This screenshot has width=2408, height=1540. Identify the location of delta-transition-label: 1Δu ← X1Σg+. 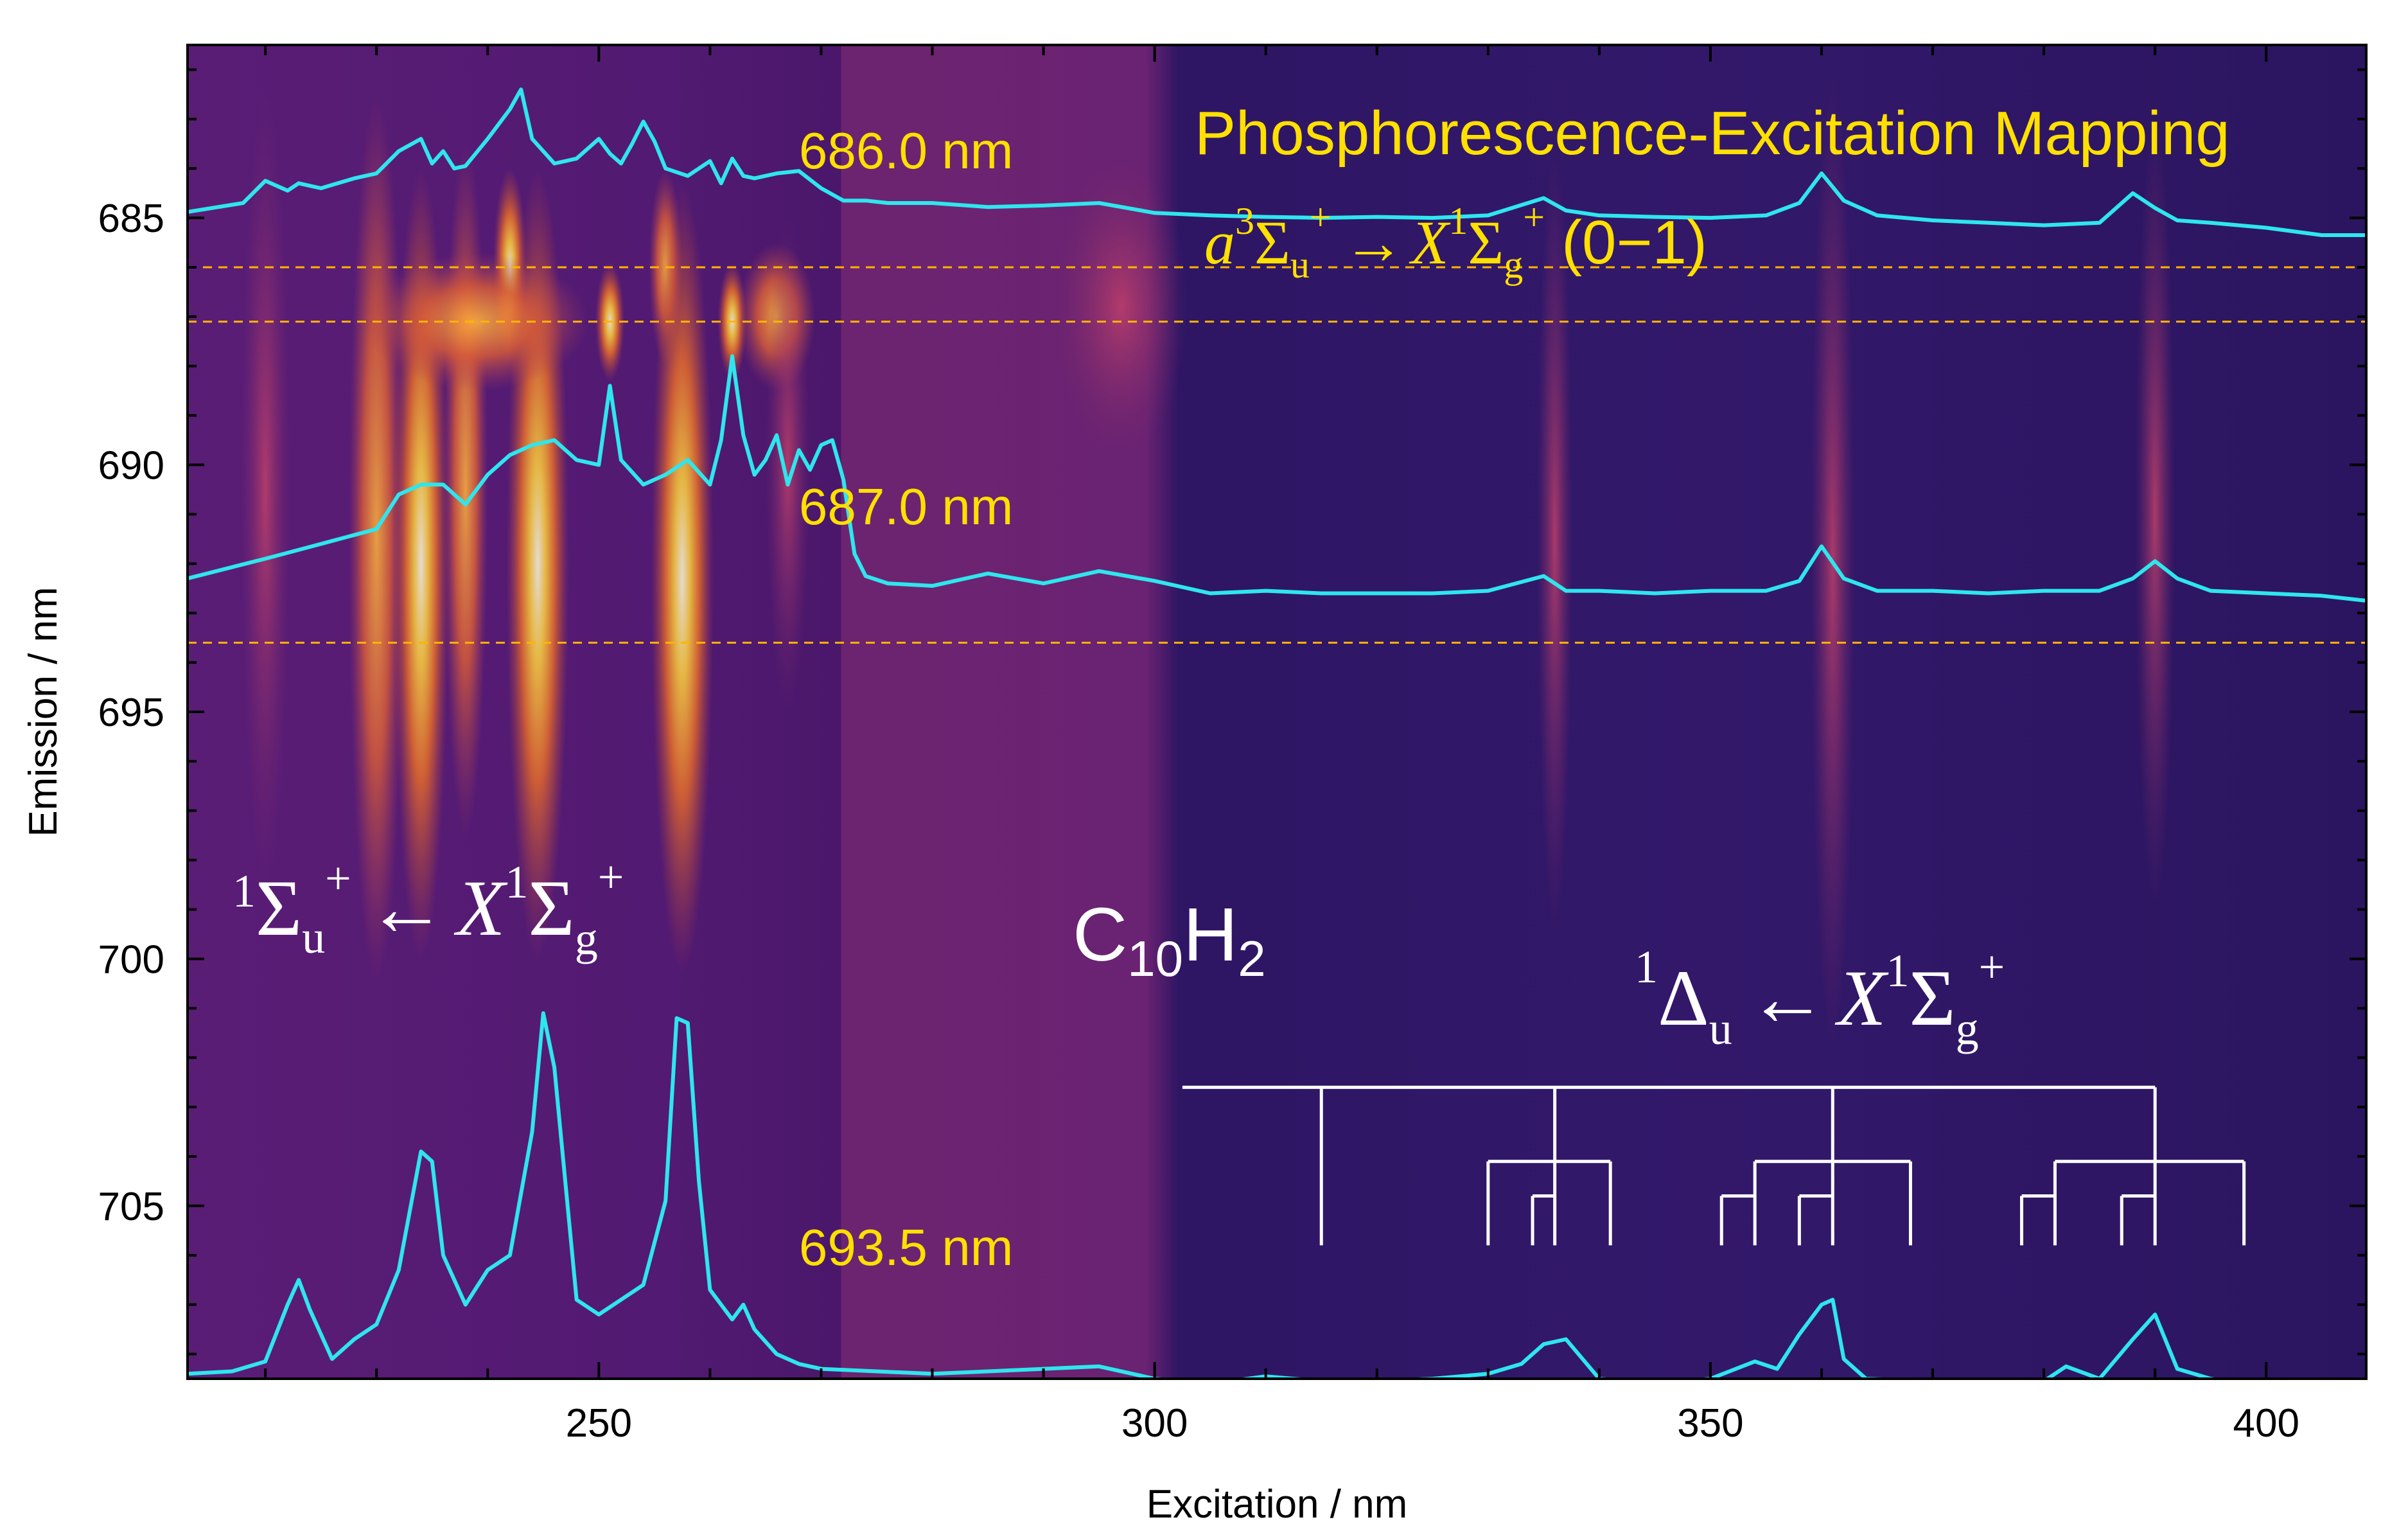
(1820, 997).